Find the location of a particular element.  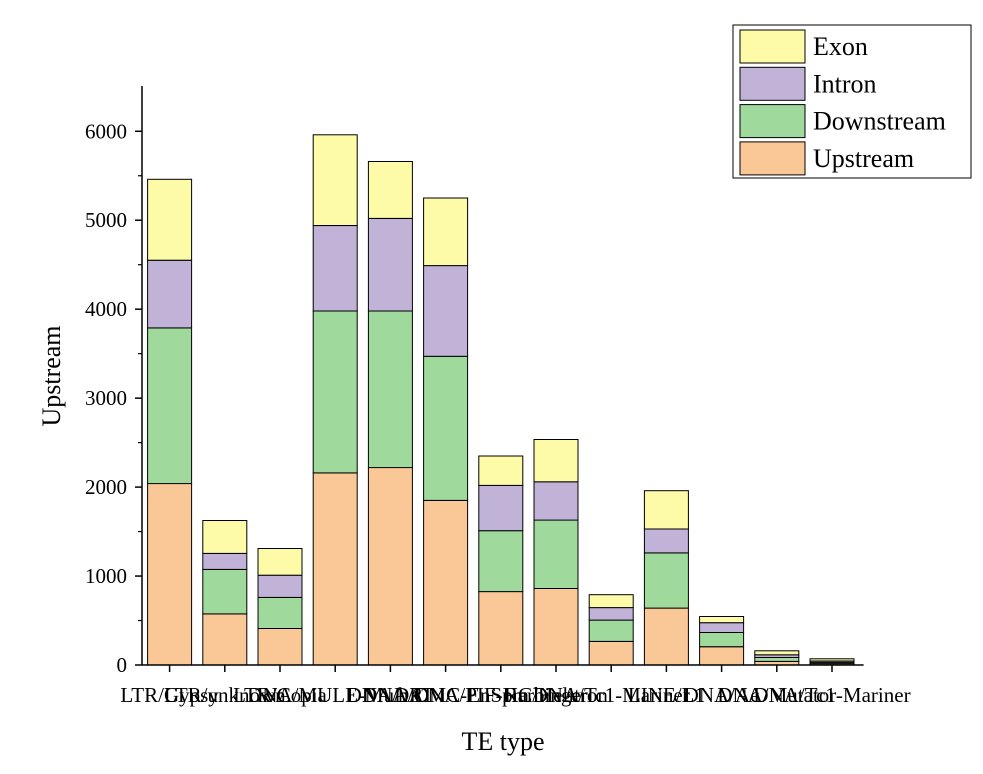

x-tick-label: DNA/PIF-Harbinger is located at coordinates (501, 695).